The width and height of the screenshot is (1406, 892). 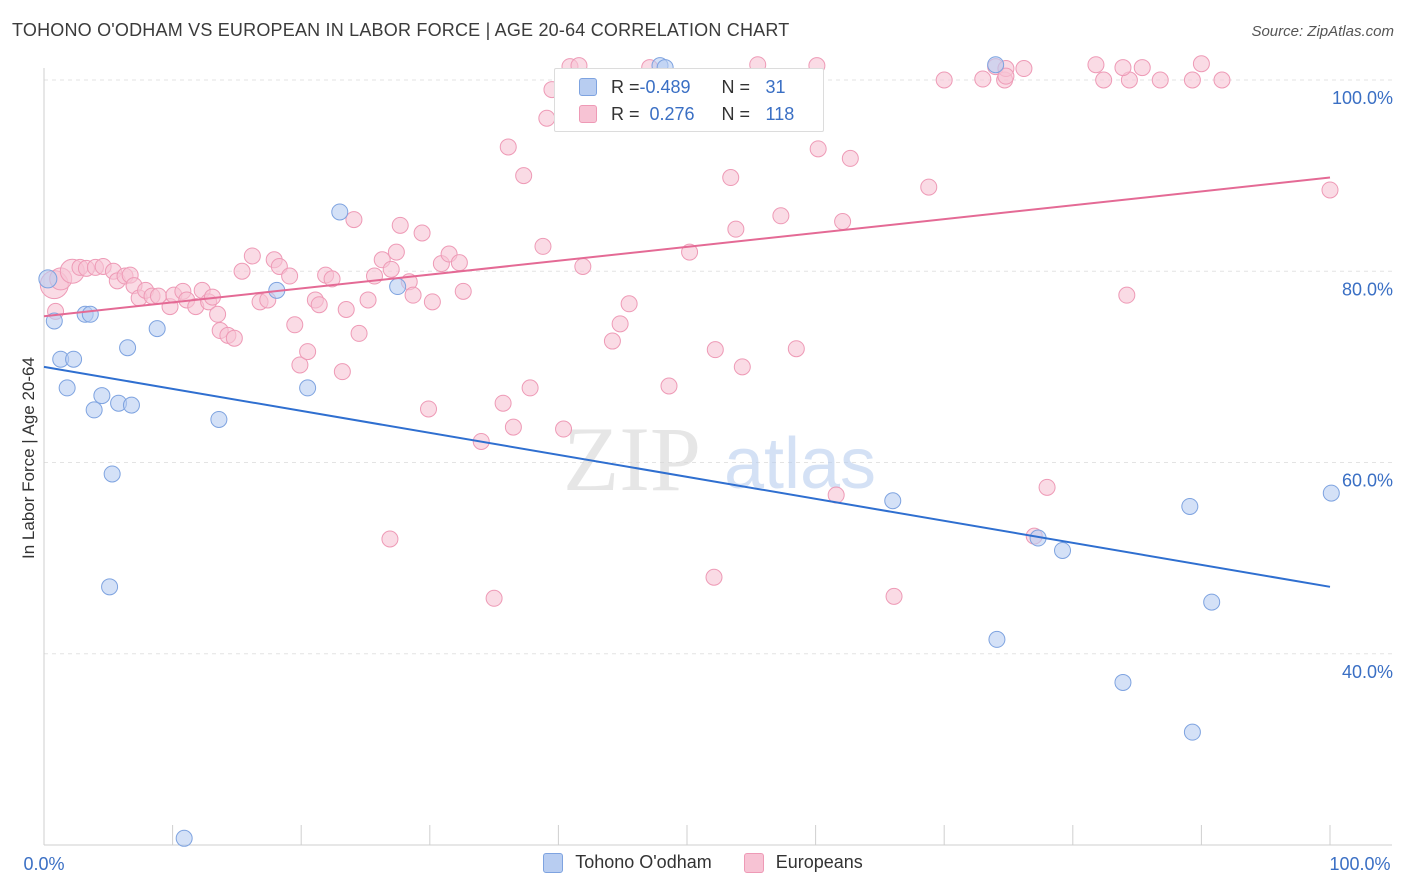 What do you see at coordinates (643, 862) in the screenshot?
I see `series-name-tohono: Tohono O'odham` at bounding box center [643, 862].